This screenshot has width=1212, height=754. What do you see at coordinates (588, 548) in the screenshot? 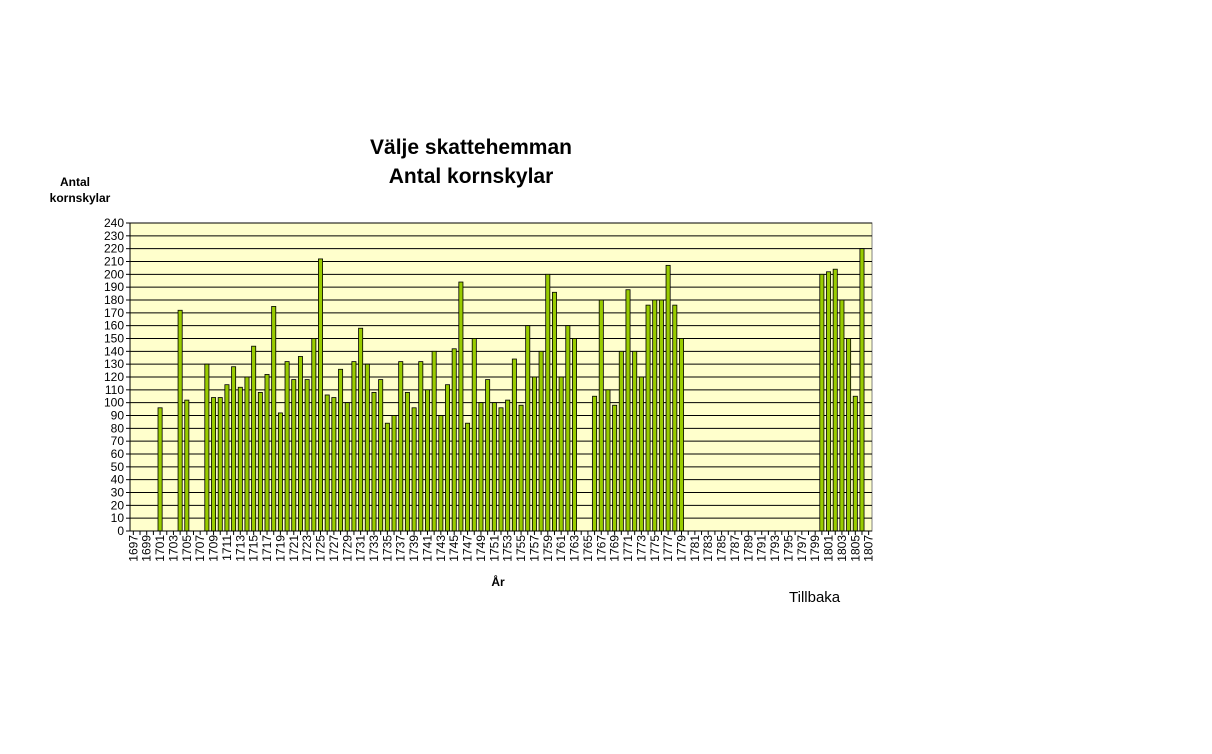
I see `x-tick-label: 1765` at bounding box center [588, 548].